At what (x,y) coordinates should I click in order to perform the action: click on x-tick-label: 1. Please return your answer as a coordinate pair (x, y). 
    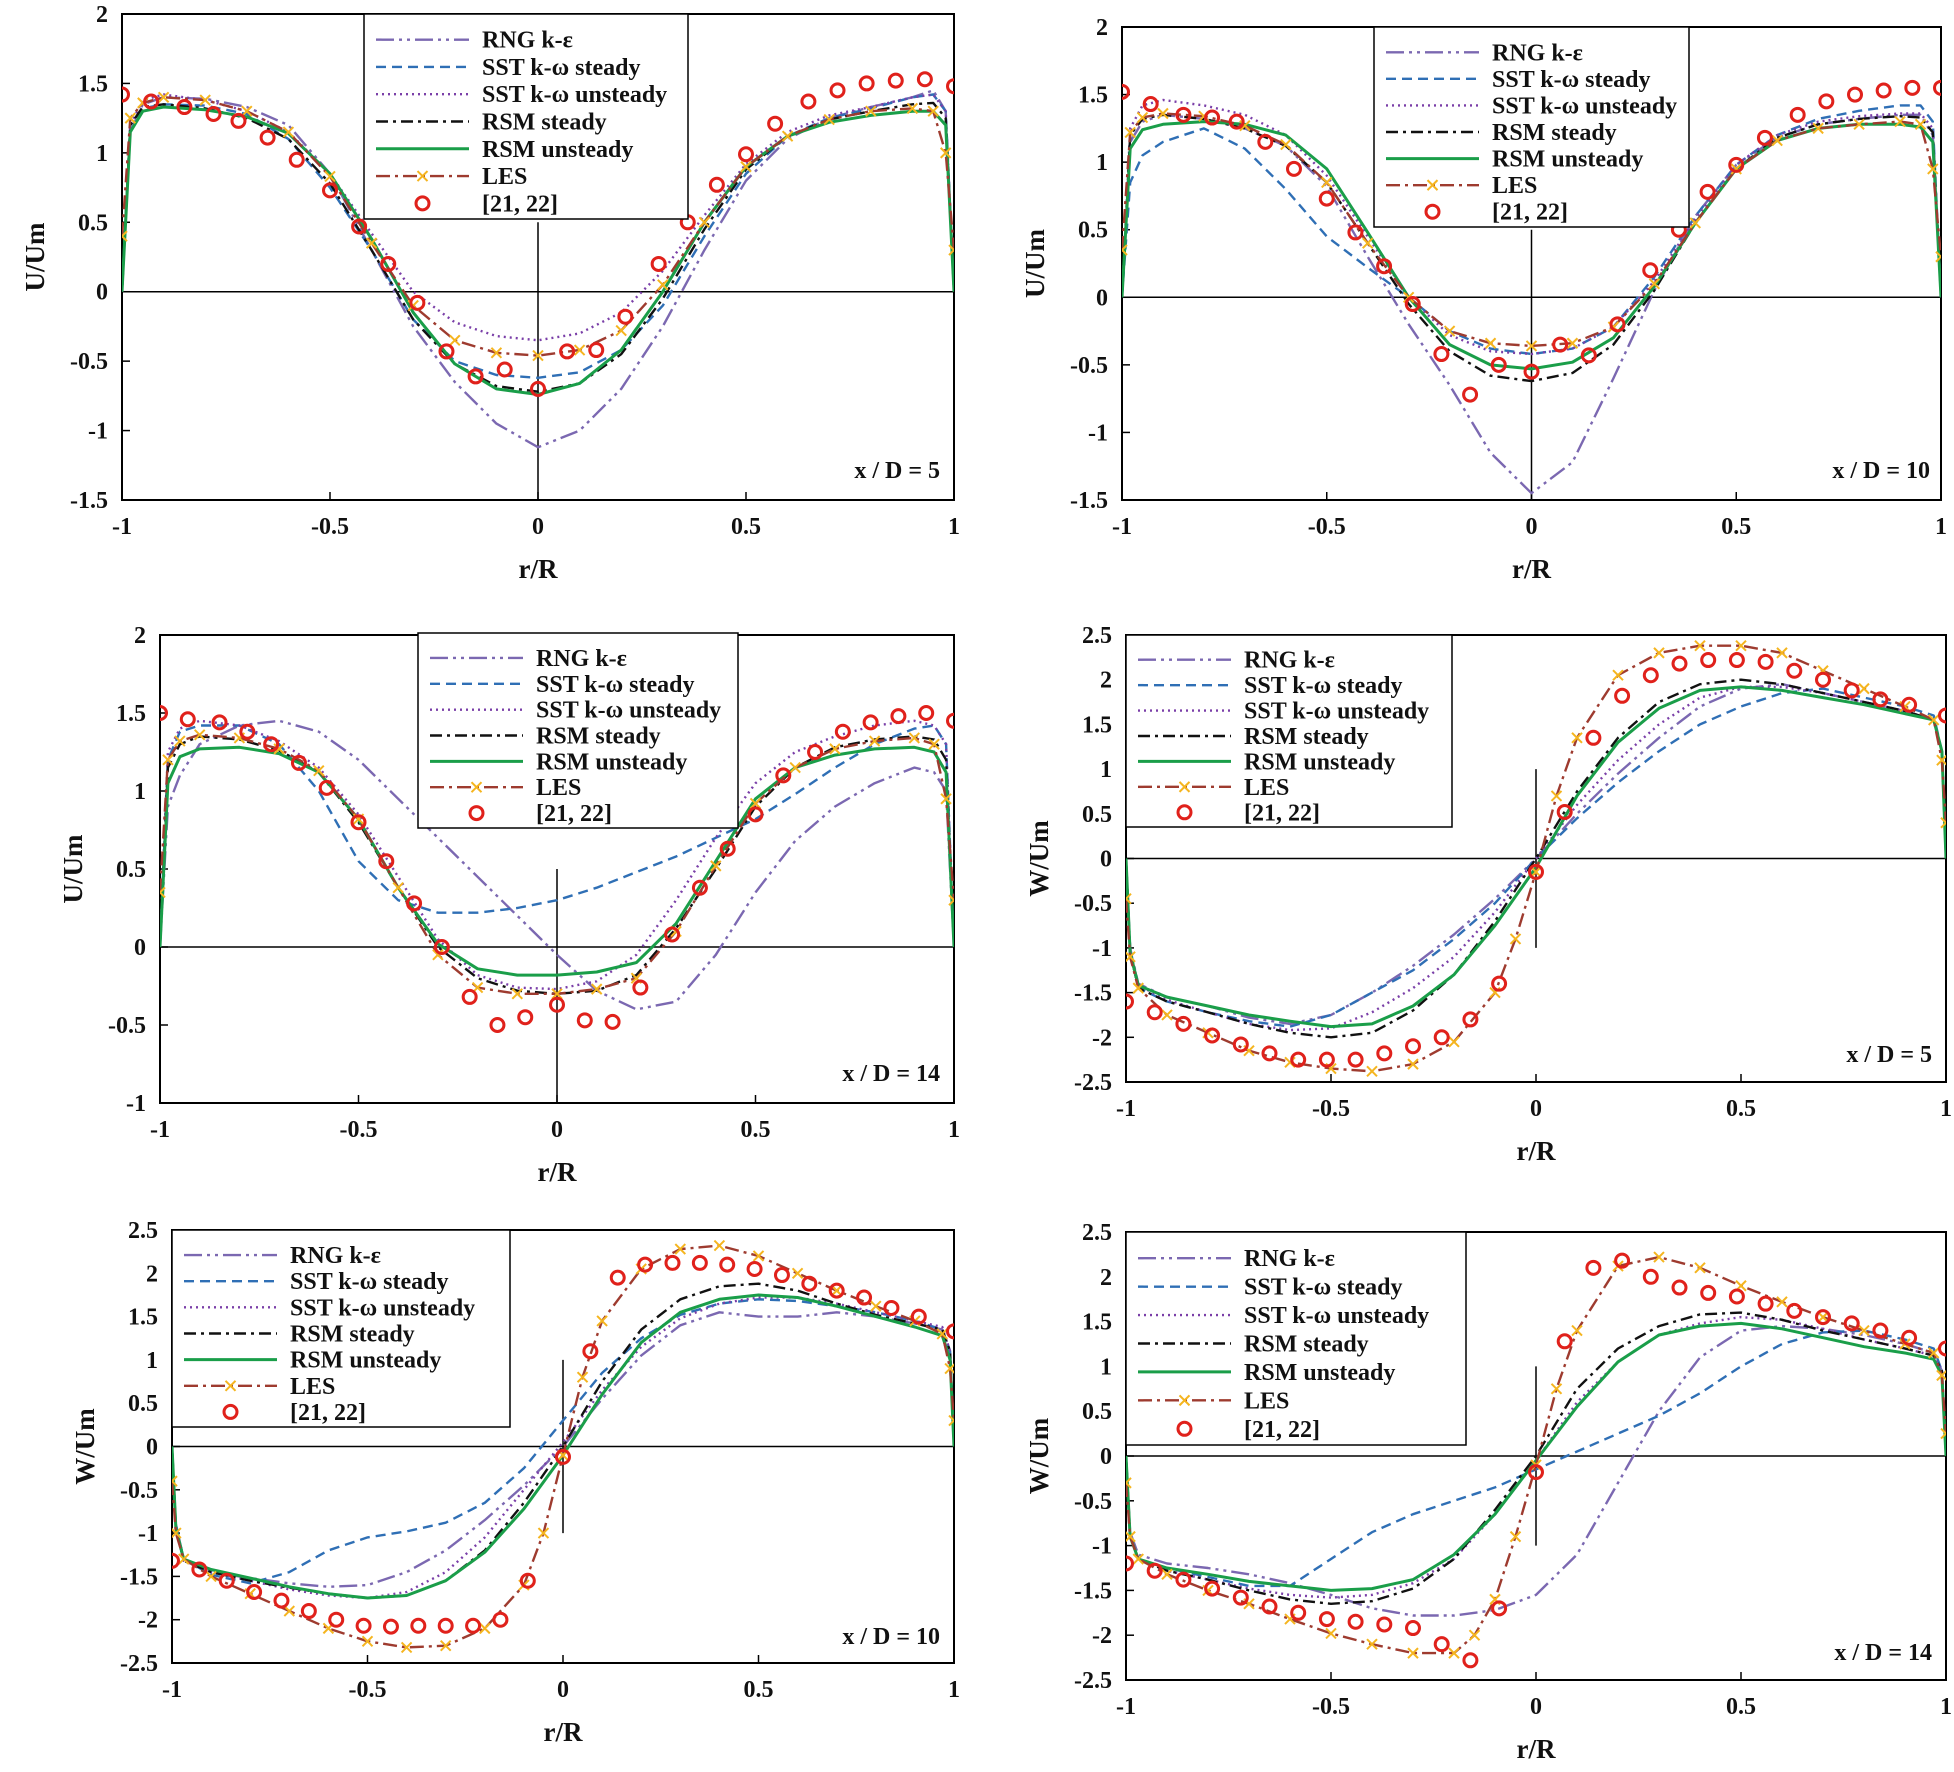
    Looking at the image, I should click on (954, 527).